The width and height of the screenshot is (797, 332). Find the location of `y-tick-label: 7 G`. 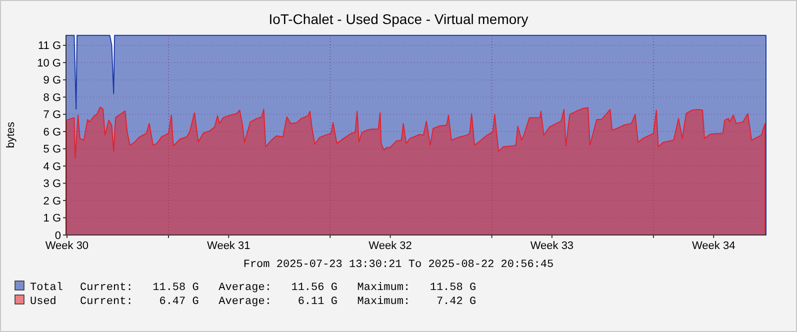

y-tick-label: 7 G is located at coordinates (52, 115).